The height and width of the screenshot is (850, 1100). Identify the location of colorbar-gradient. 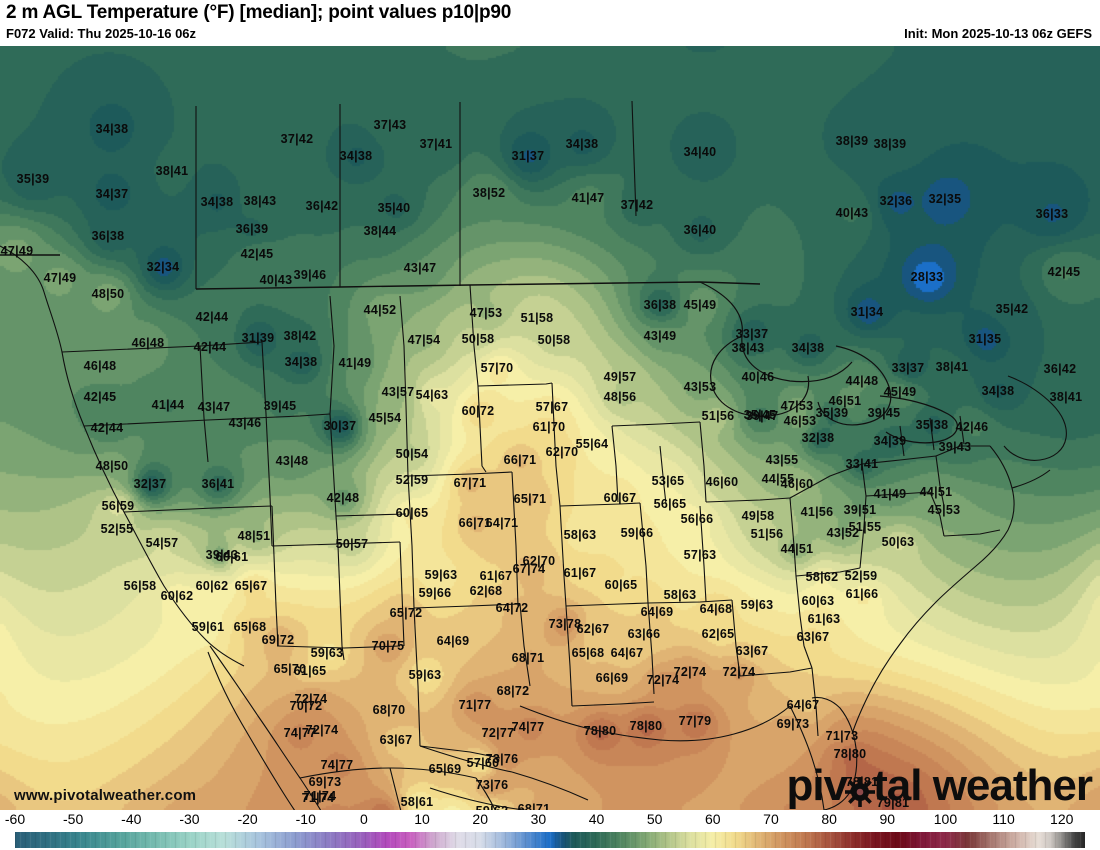
(550, 840).